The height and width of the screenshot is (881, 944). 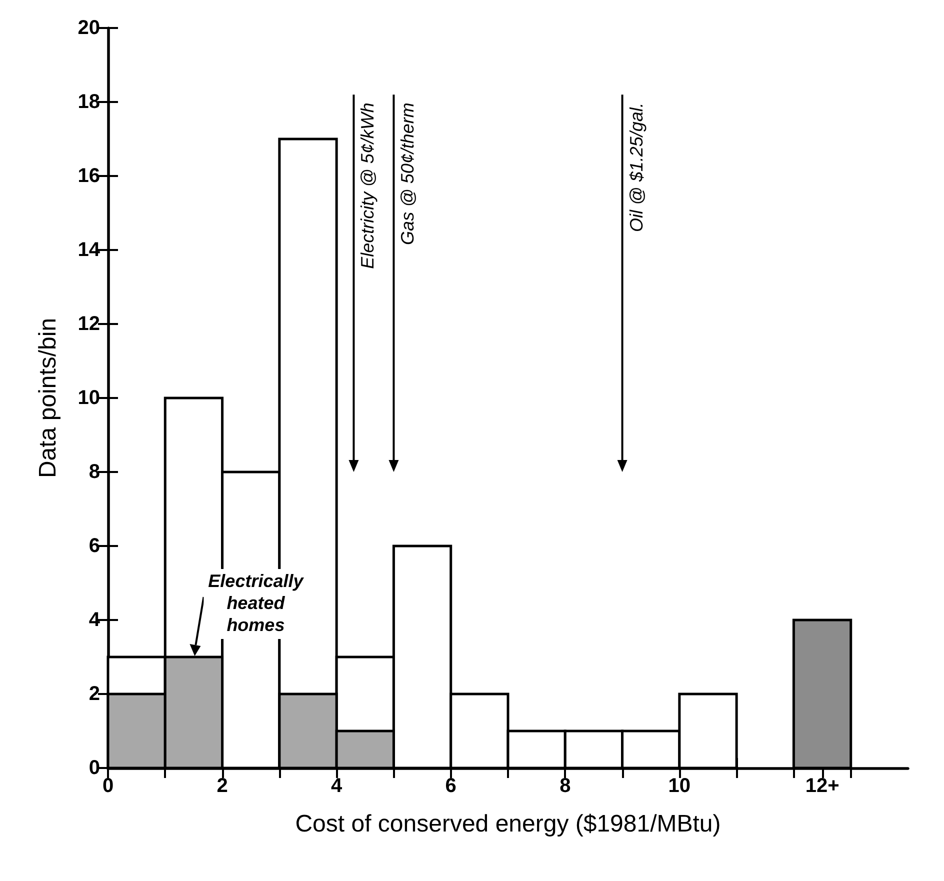 I want to click on x-tick-label: 8, so click(x=565, y=786).